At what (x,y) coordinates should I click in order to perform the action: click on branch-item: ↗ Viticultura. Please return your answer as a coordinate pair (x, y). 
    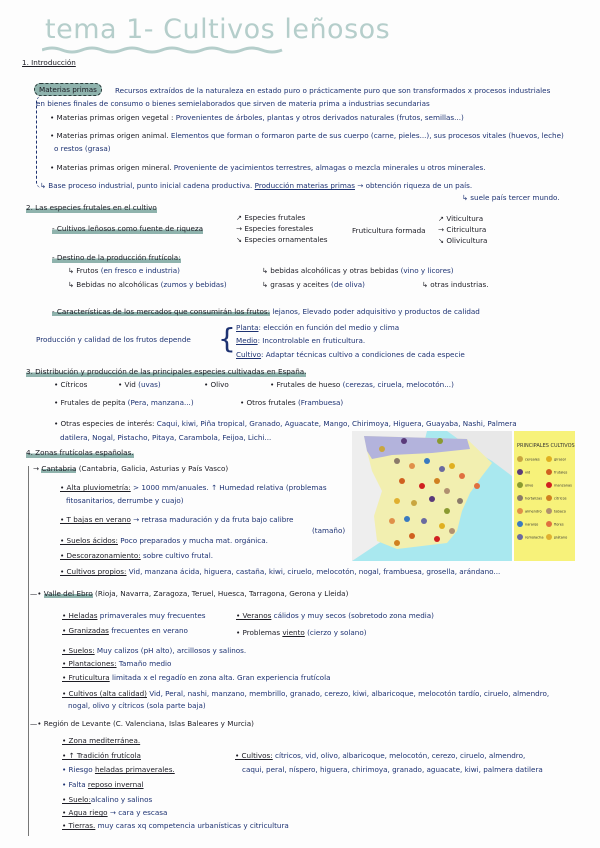
    Looking at the image, I should click on (461, 218).